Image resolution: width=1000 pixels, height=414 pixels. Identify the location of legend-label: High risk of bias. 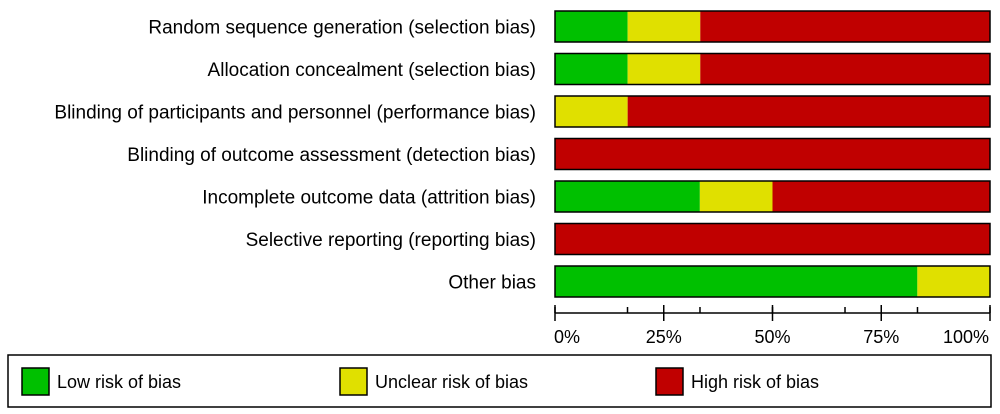
(755, 382).